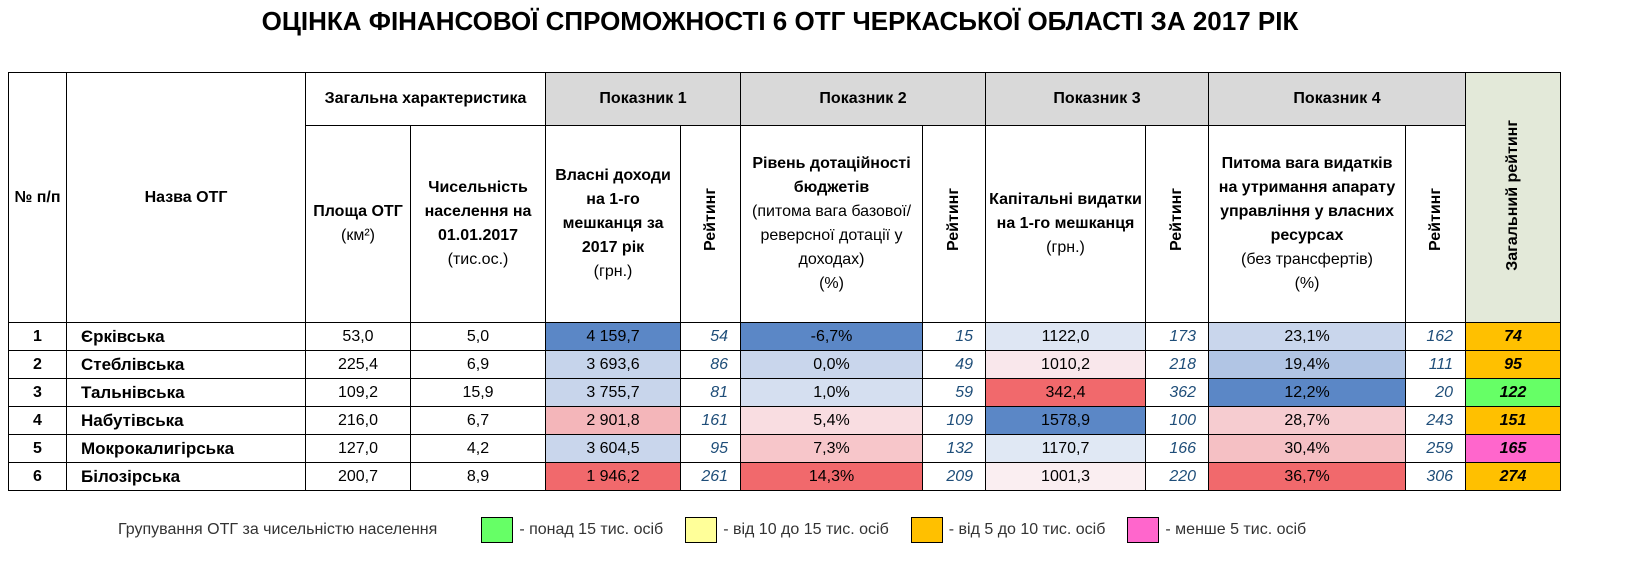 The width and height of the screenshot is (1650, 581). What do you see at coordinates (1097, 99) in the screenshot?
I see `header-cell: Показник 3` at bounding box center [1097, 99].